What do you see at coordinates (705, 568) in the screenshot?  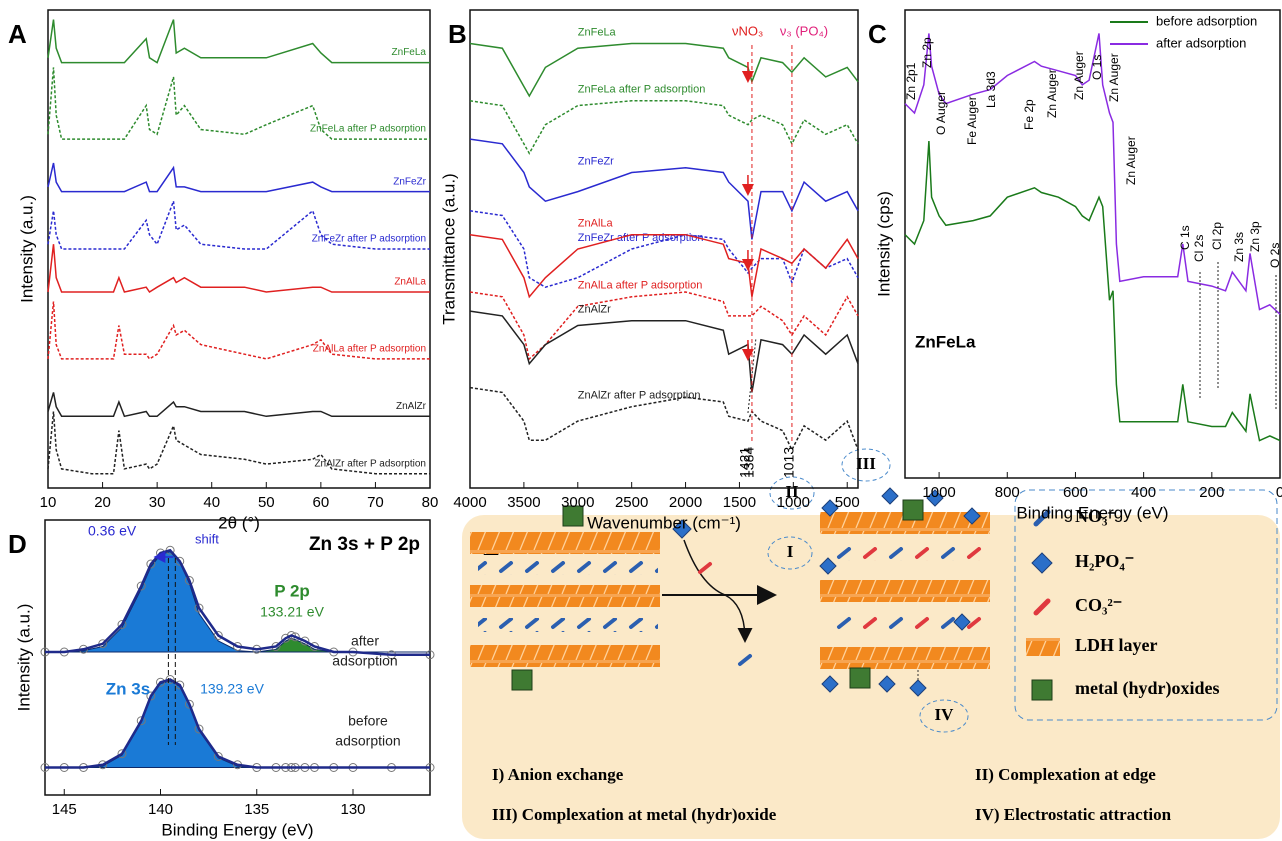 I see `carbonate-icon` at bounding box center [705, 568].